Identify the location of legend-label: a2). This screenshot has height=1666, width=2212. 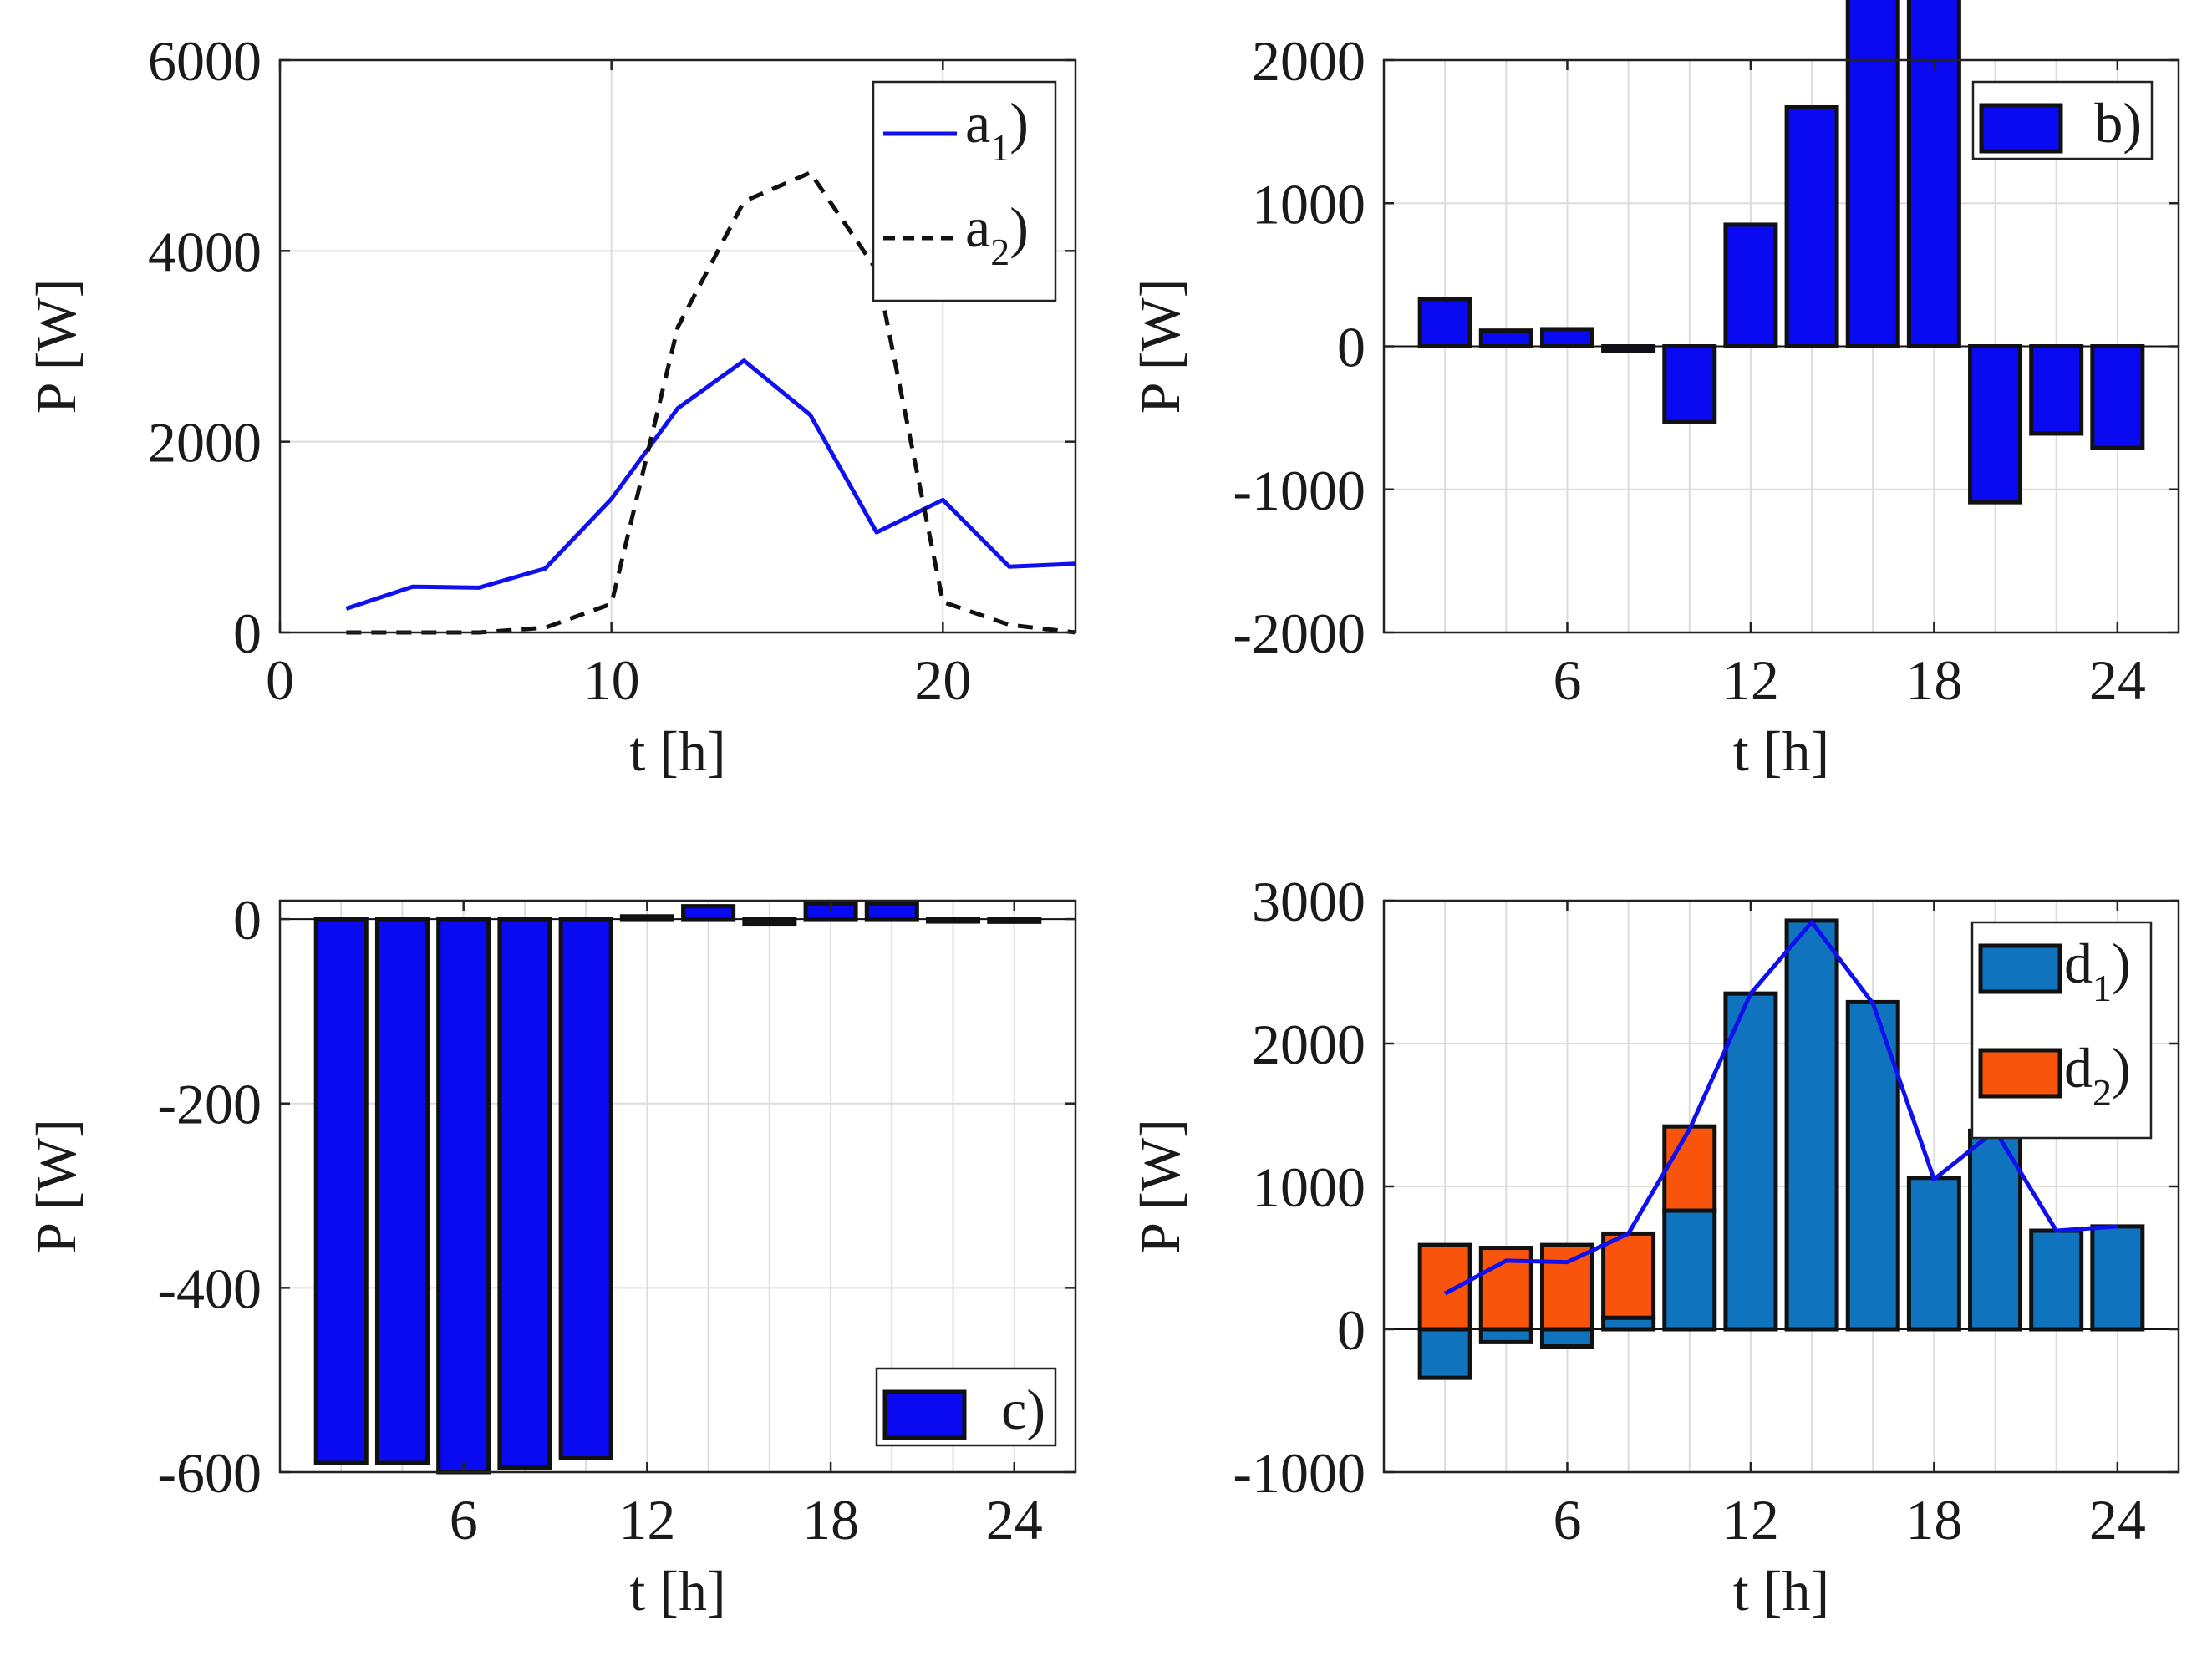
(997, 235).